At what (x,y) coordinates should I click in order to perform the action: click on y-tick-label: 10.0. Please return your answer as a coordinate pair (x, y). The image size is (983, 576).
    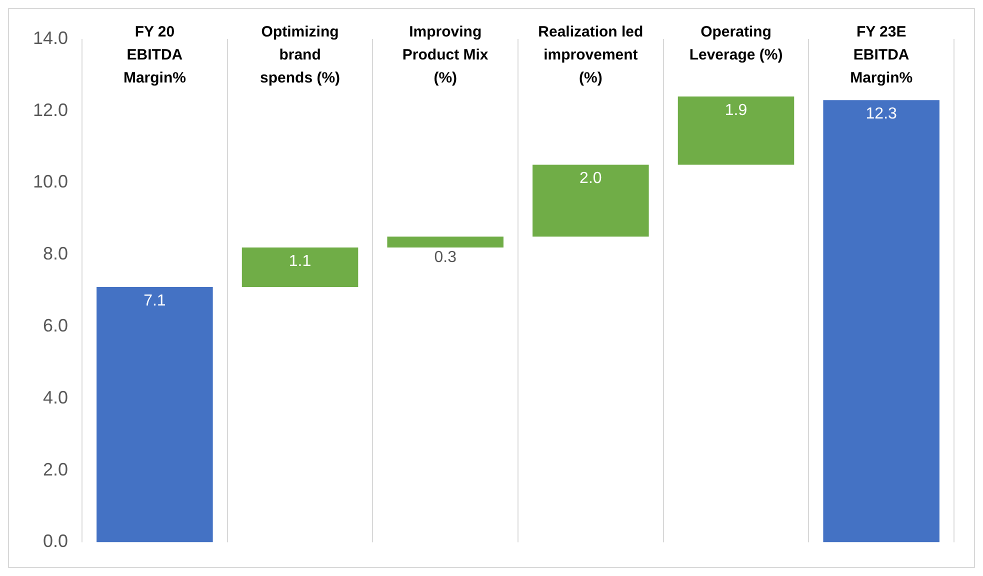
    Looking at the image, I should click on (50, 182).